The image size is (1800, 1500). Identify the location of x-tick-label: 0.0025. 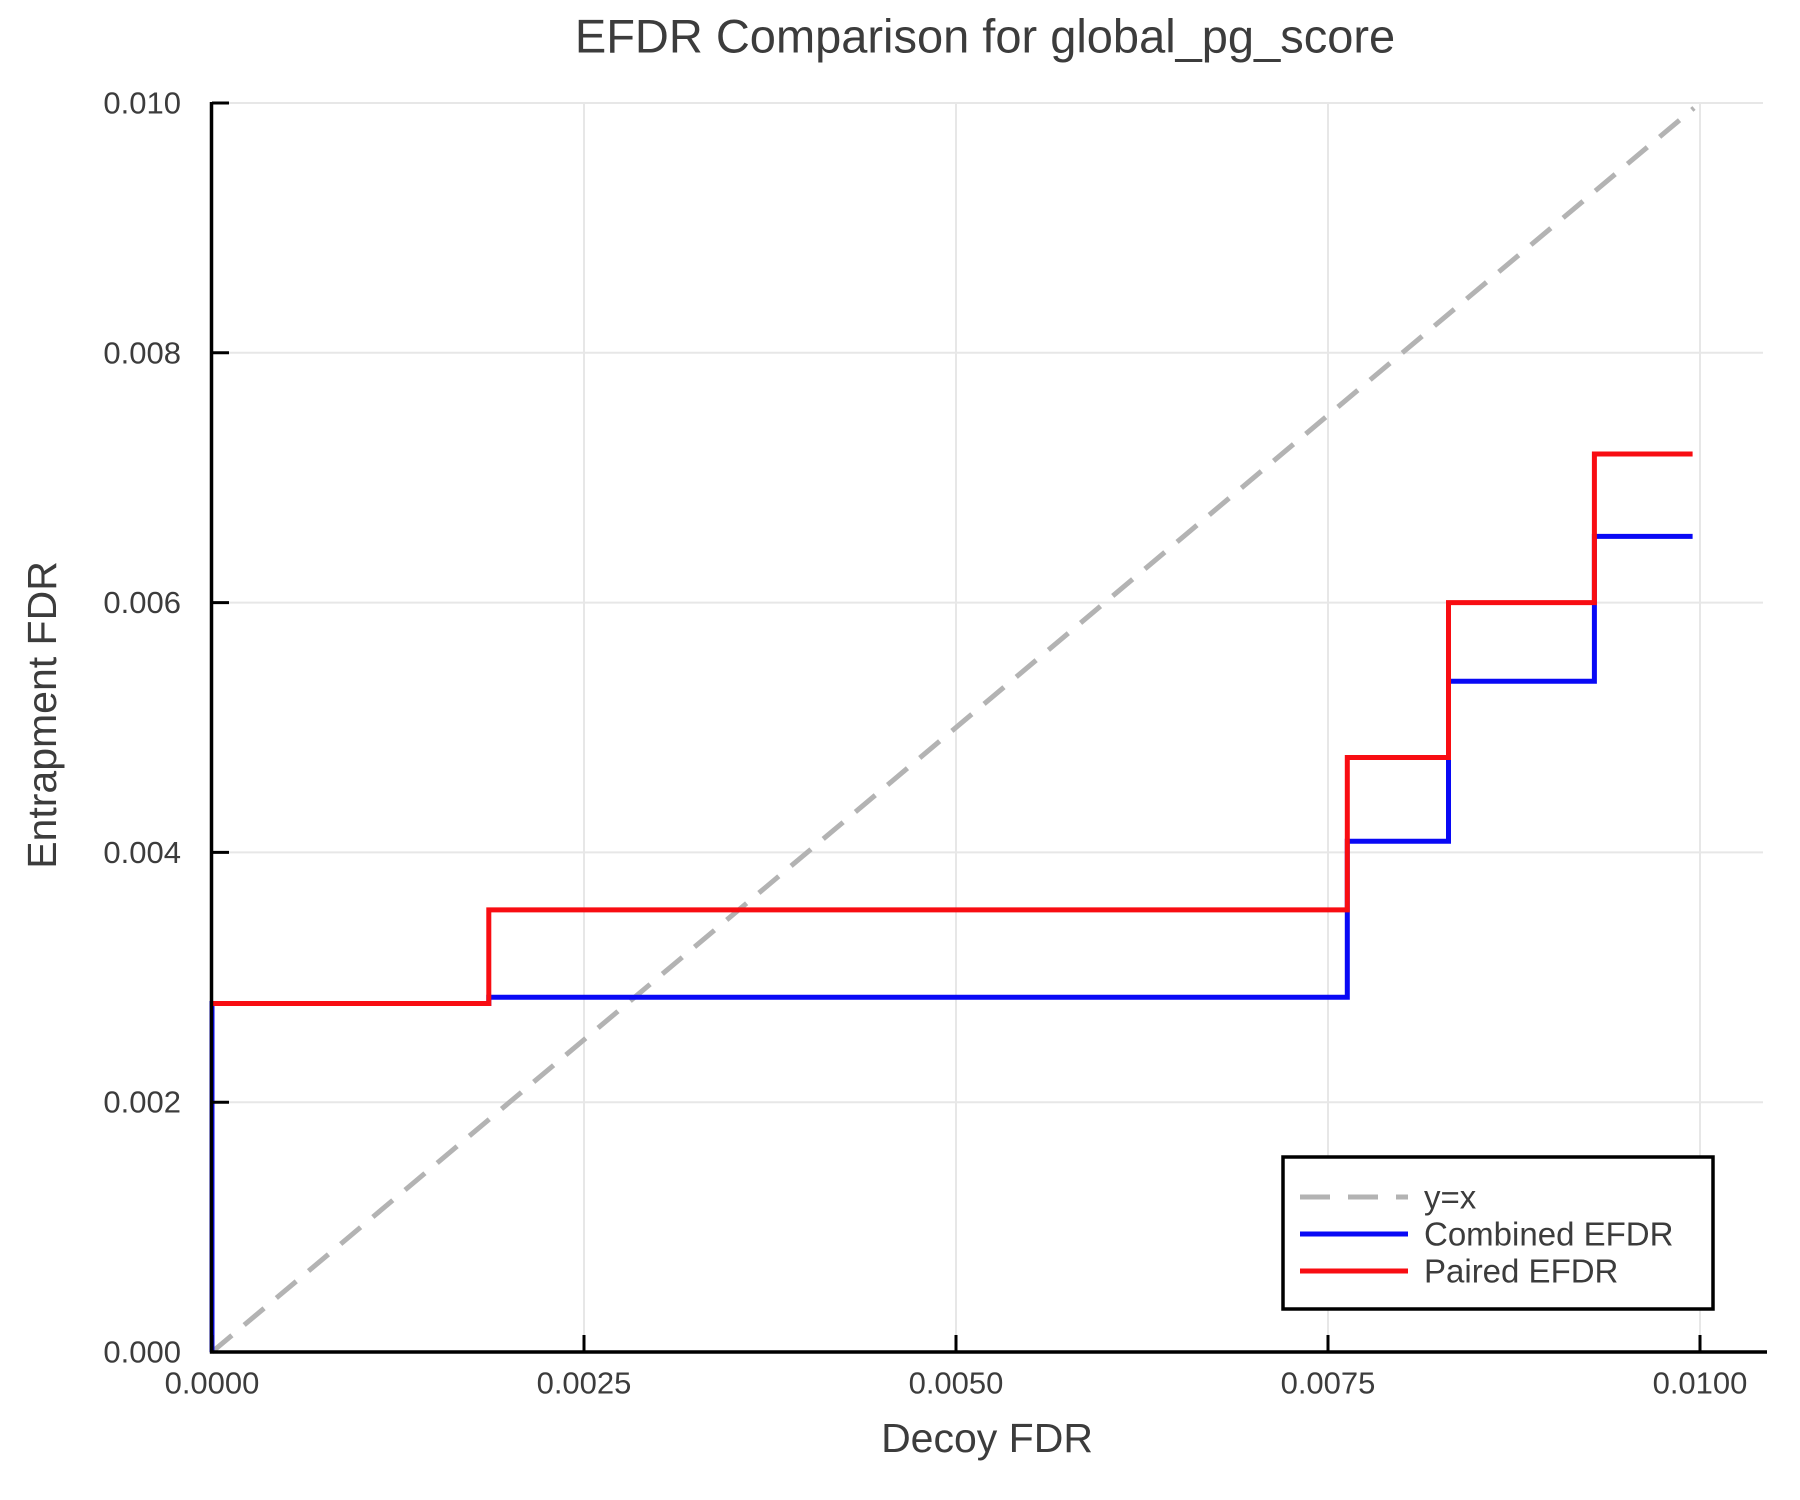
(584, 1383).